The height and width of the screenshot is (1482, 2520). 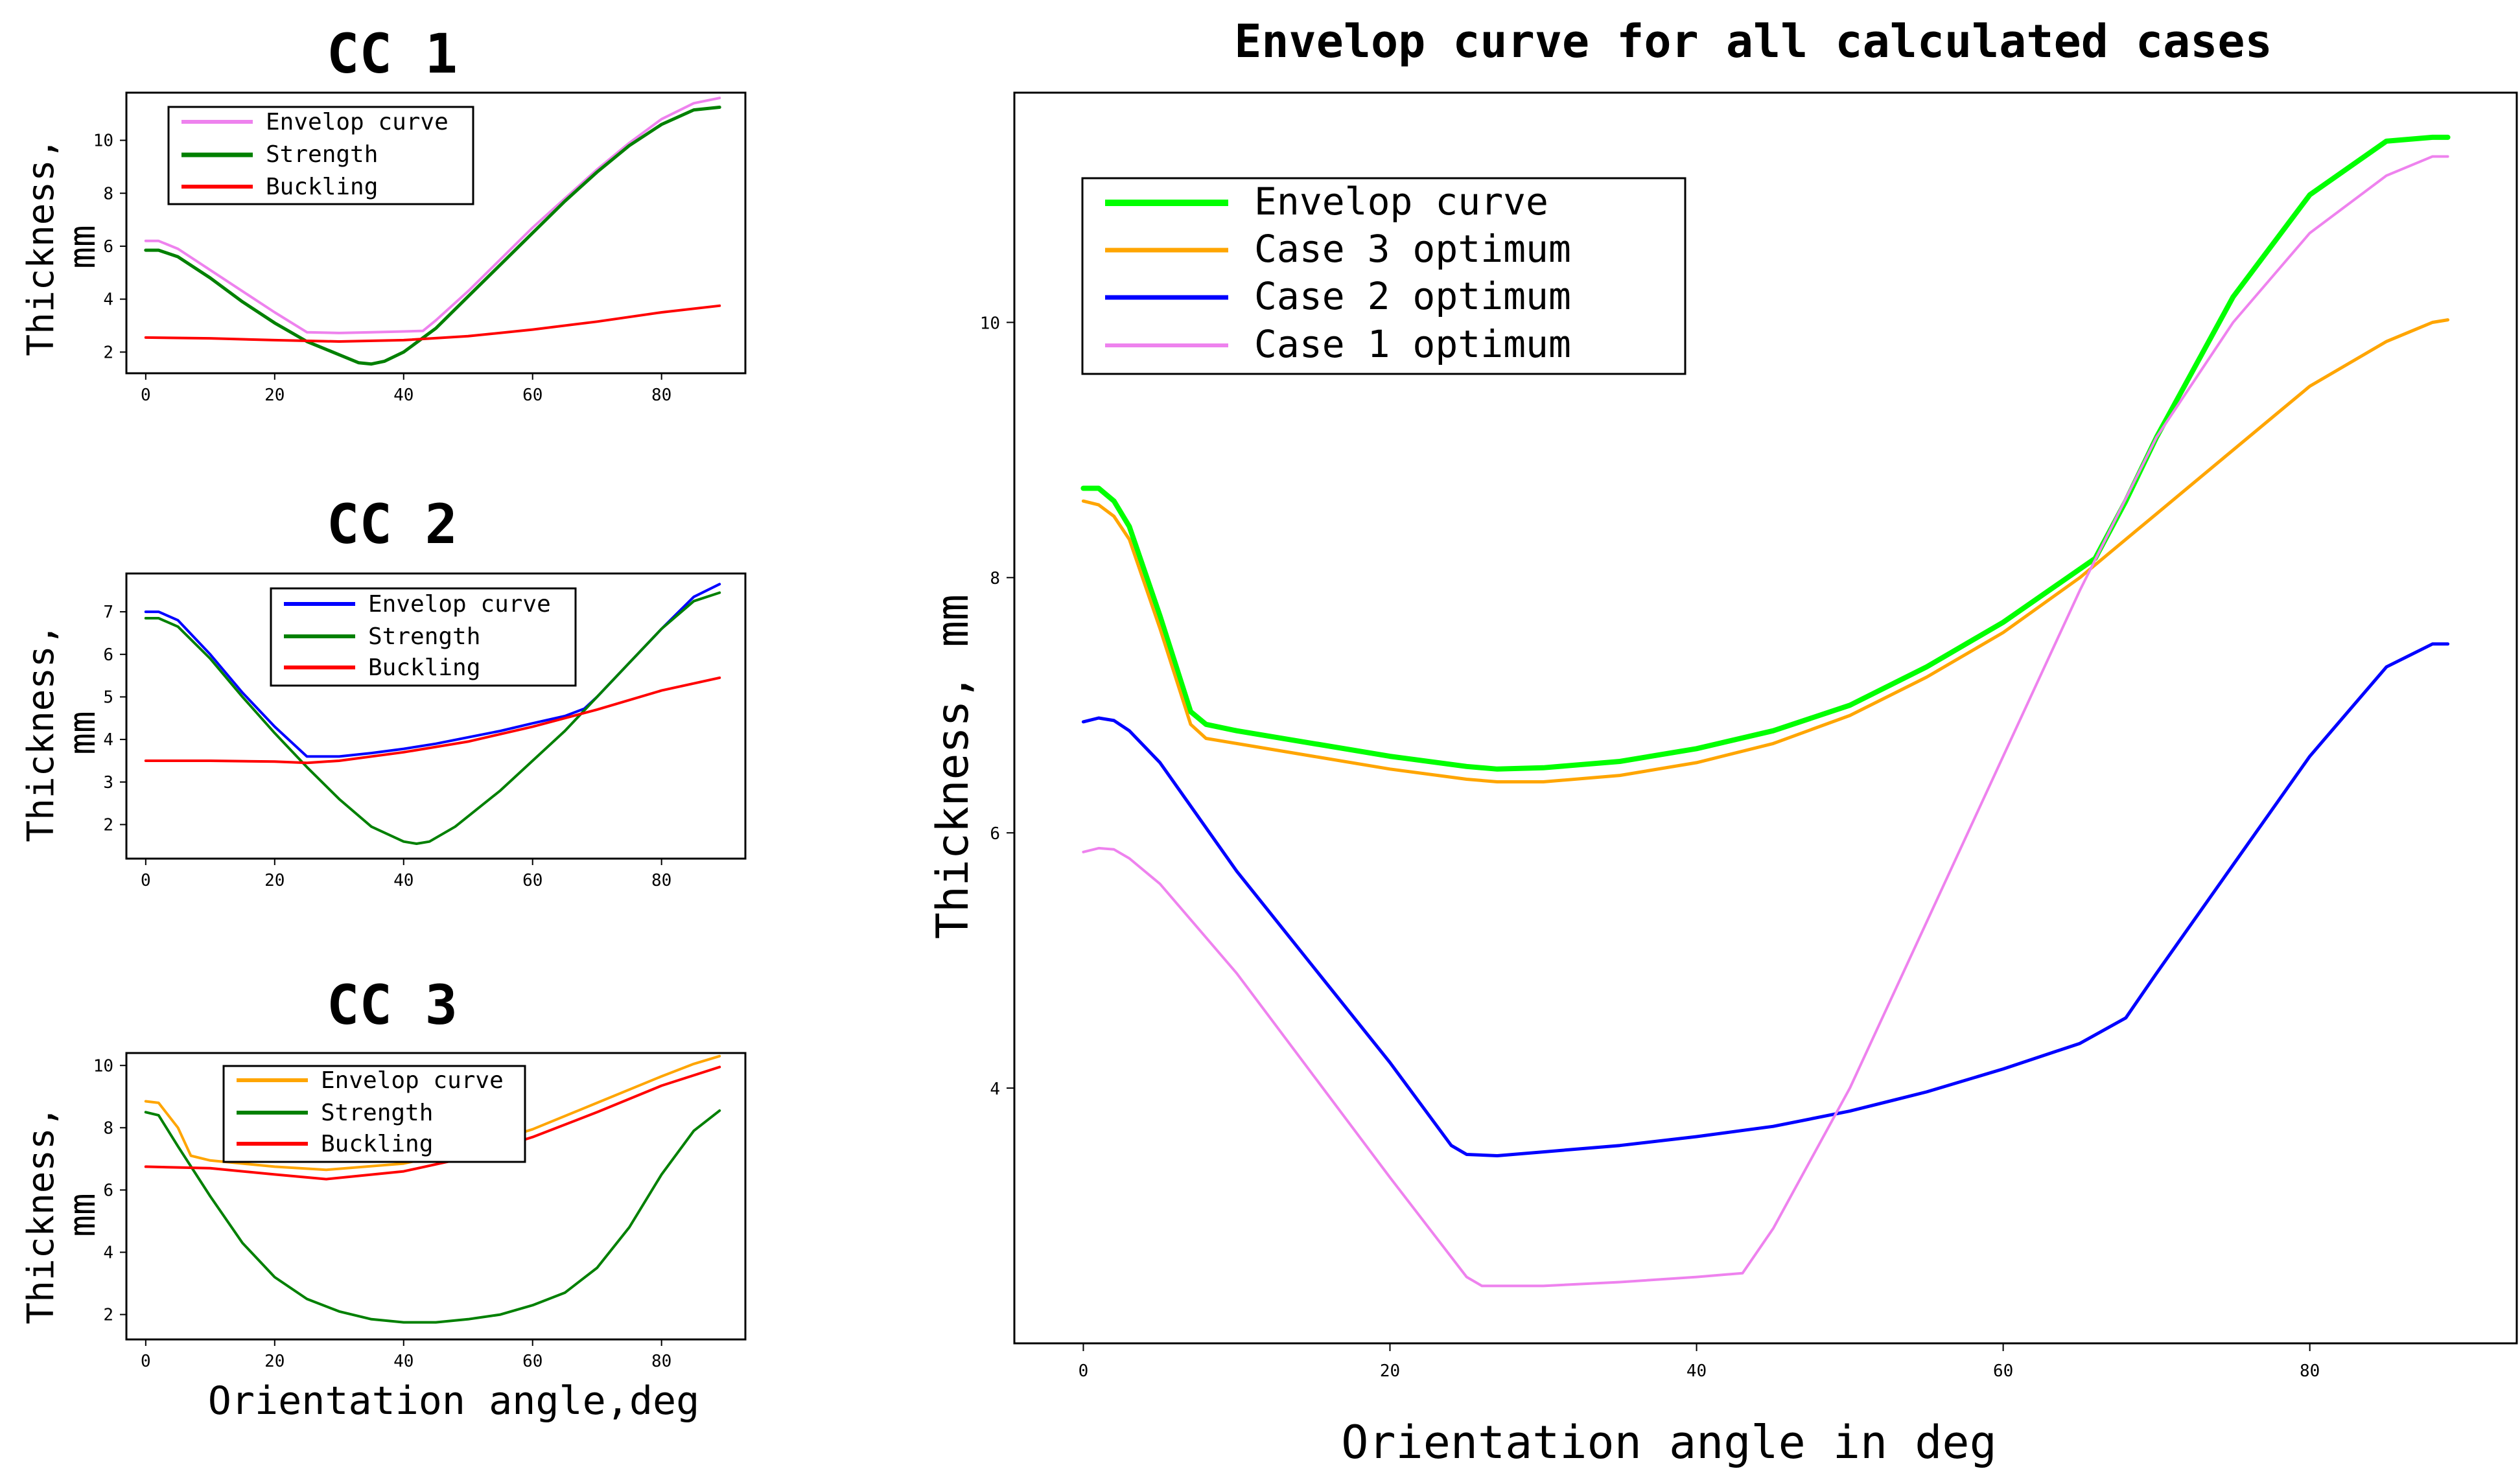 What do you see at coordinates (2003, 1371) in the screenshot?
I see `x-tick-label-envelope-60: 60` at bounding box center [2003, 1371].